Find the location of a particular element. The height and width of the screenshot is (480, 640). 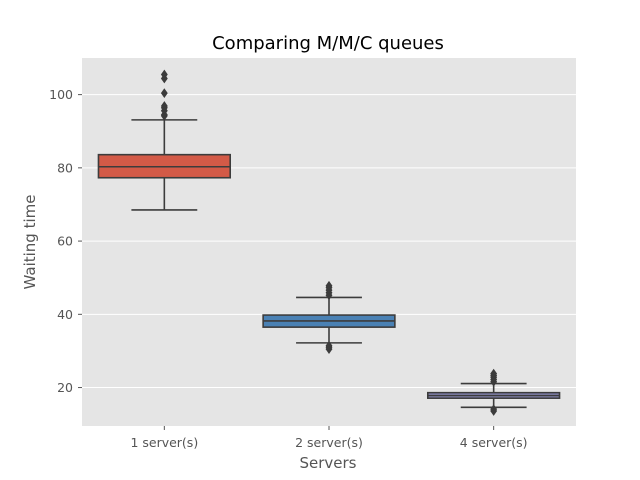

y-tick-label: 100 is located at coordinates (61, 94).